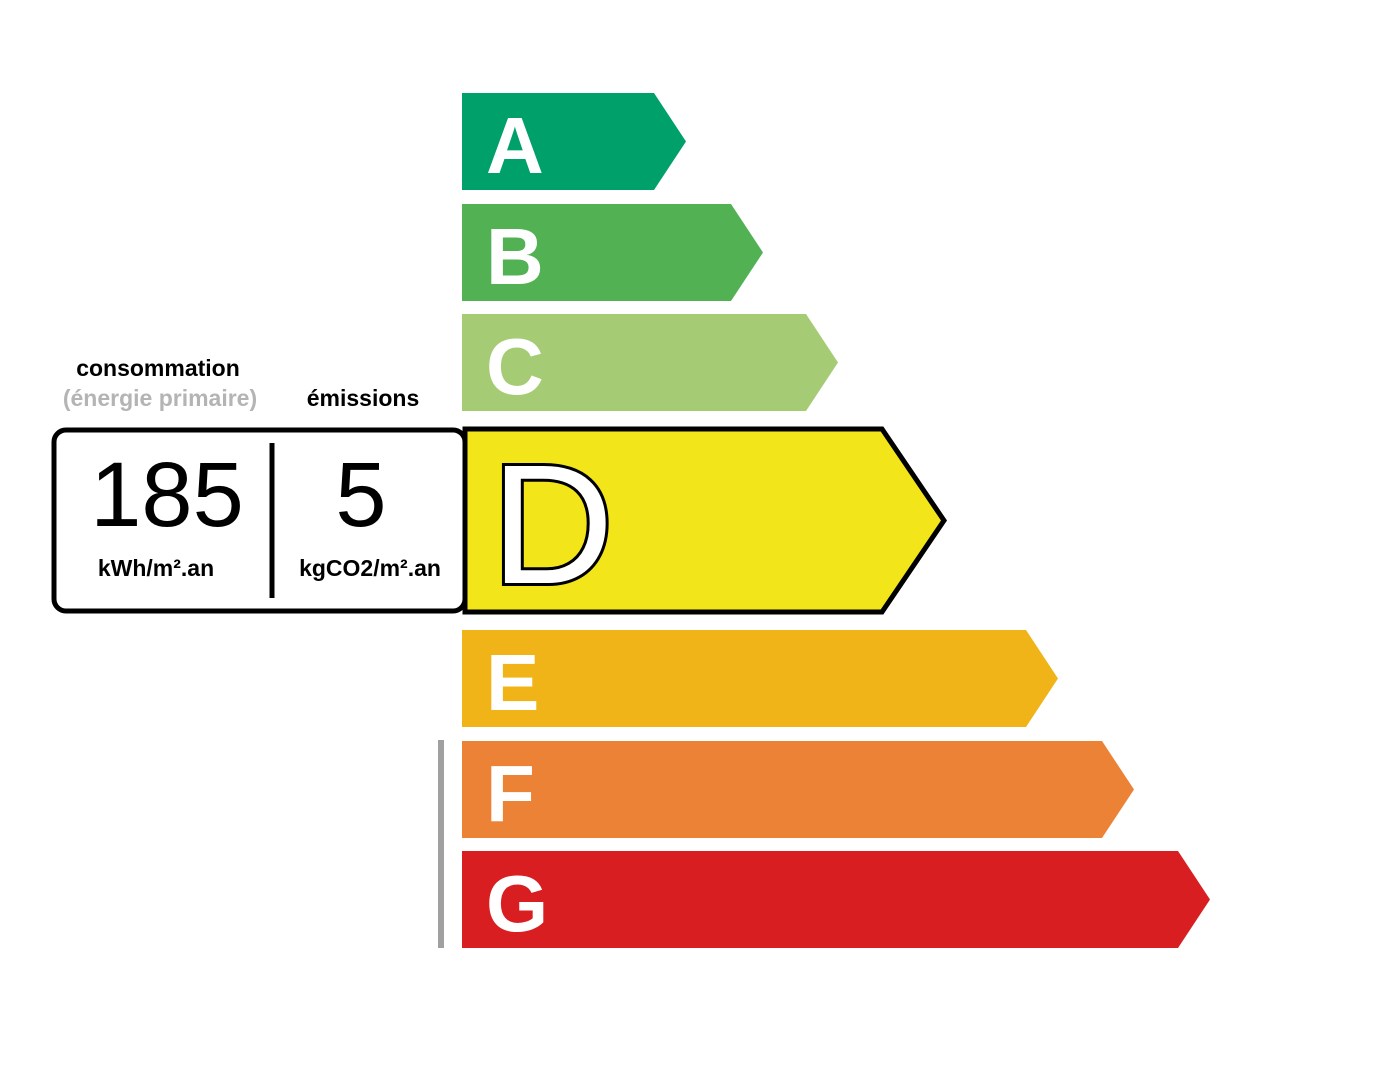  Describe the element at coordinates (156, 568) in the screenshot. I see `consumption-unit: kWh/m².an` at that location.